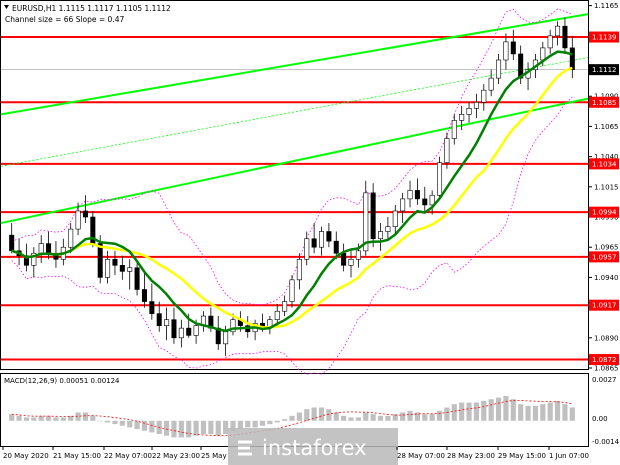 This screenshot has width=620, height=465. Describe the element at coordinates (64, 19) in the screenshot. I see `channel-info: Channel size = 66 Slope = 0.47` at that location.